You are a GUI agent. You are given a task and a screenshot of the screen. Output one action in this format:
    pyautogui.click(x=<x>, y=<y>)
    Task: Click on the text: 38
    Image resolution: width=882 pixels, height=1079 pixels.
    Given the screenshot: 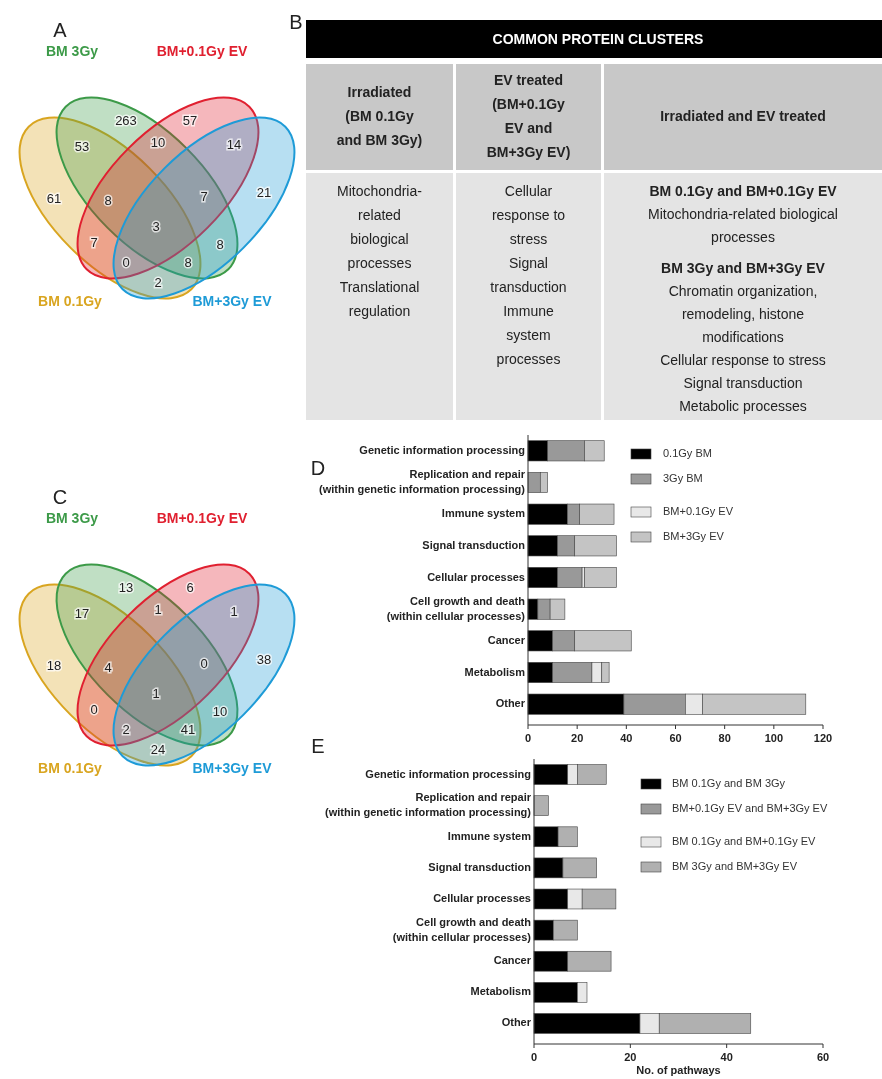 What is the action you would take?
    pyautogui.click(x=264, y=660)
    